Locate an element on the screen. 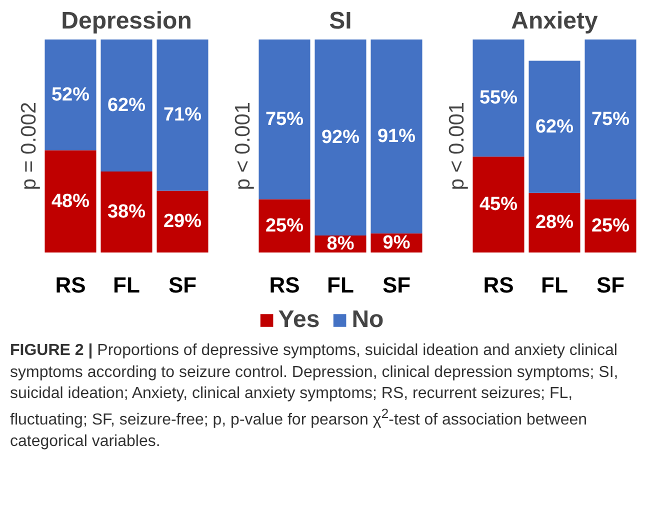 This screenshot has width=654, height=523. data-label: 29% is located at coordinates (182, 221).